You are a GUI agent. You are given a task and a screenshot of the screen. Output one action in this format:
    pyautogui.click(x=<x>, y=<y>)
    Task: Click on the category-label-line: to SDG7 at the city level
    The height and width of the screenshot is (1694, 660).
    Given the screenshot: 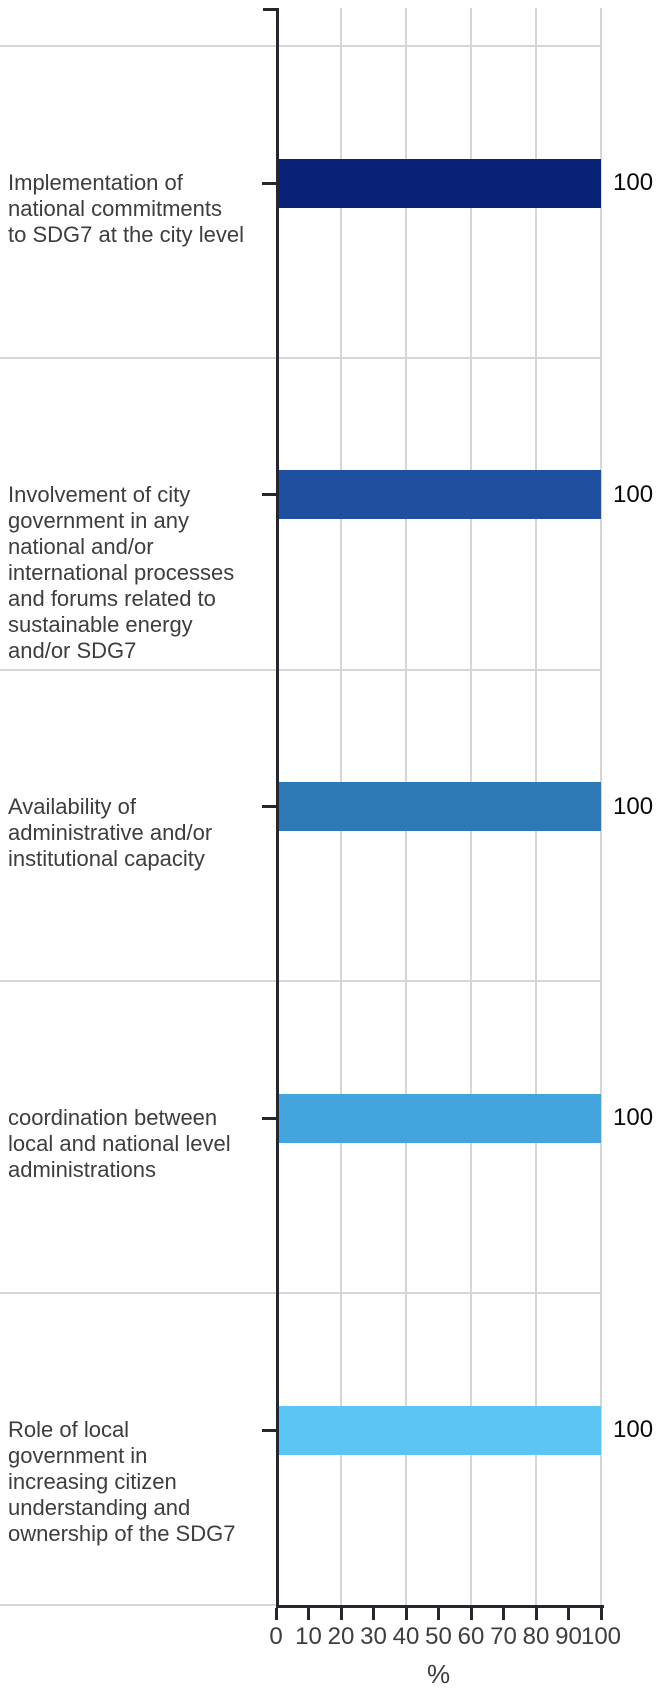 What is the action you would take?
    pyautogui.click(x=126, y=234)
    